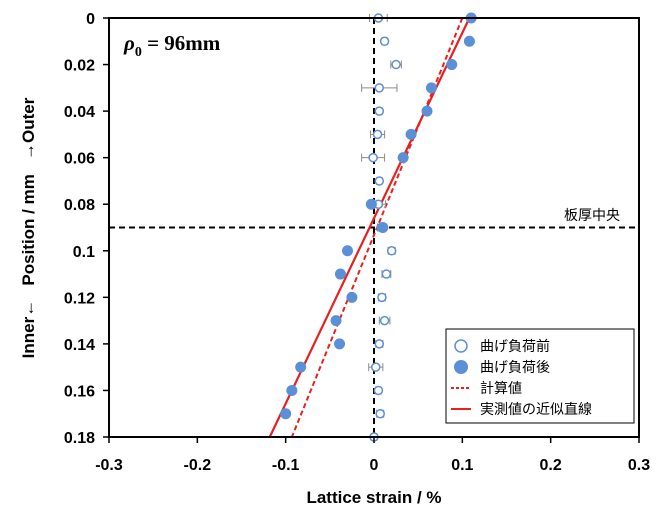  I want to click on y-tick-label: 0.12, so click(79, 298).